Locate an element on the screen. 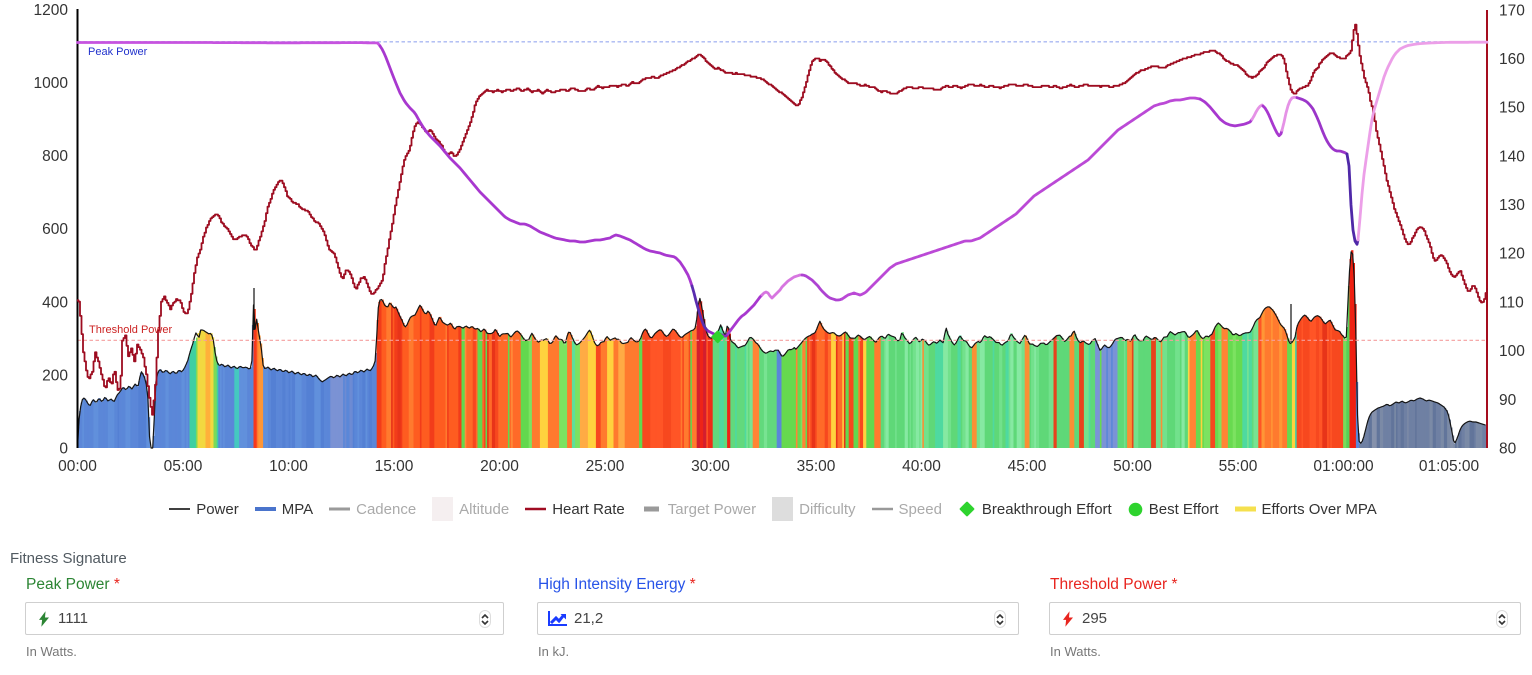 This screenshot has width=1532, height=675. svg-text: 1000 is located at coordinates (51, 83).